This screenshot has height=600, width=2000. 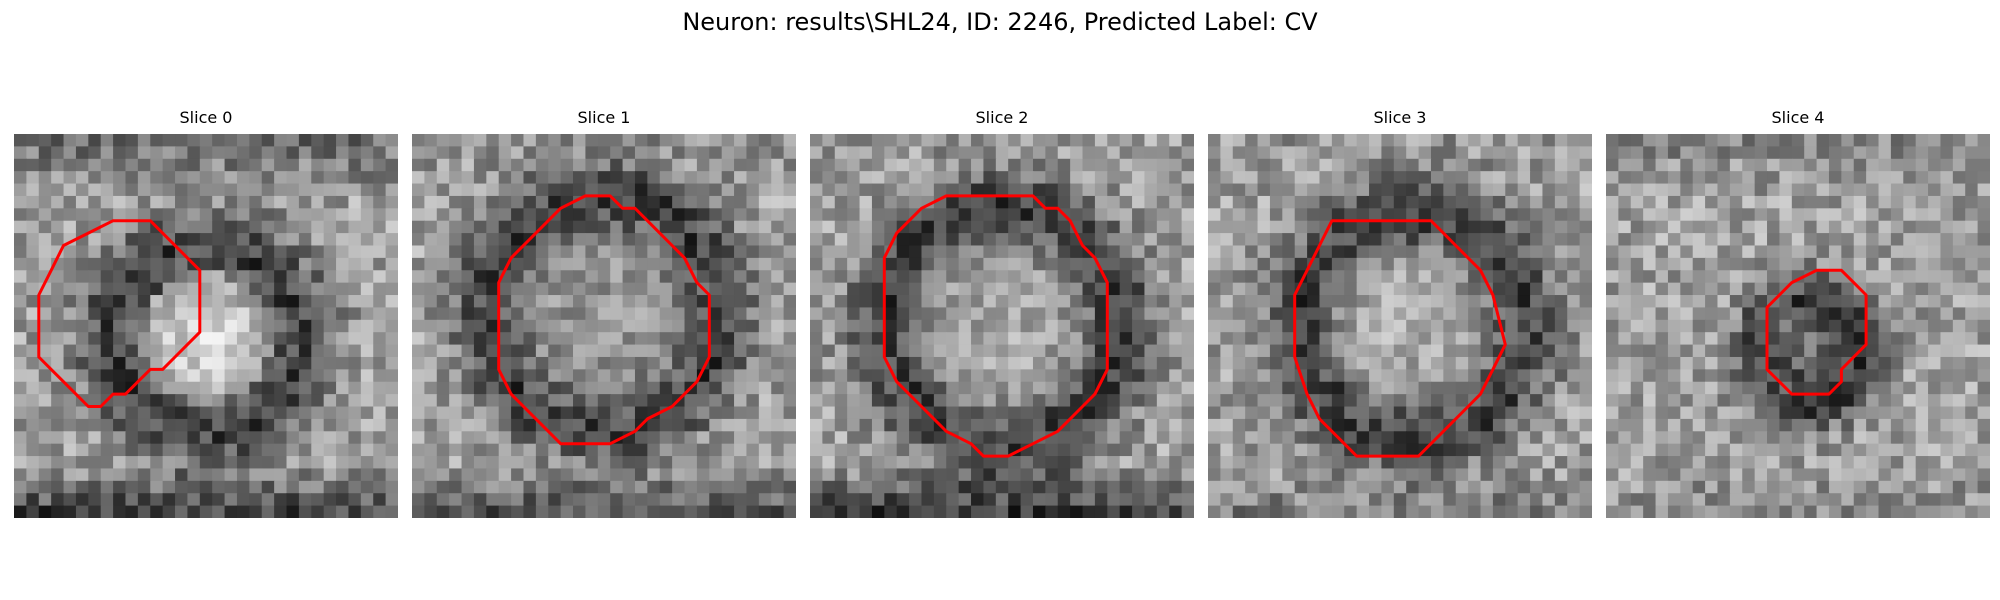 I want to click on slice-panel-3: Slice 3, so click(x=1400, y=313).